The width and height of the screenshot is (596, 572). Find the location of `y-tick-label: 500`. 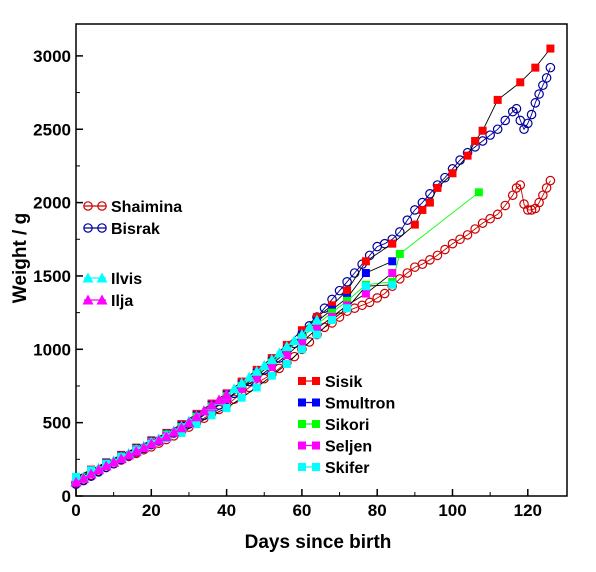

y-tick-label: 500 is located at coordinates (57, 423).